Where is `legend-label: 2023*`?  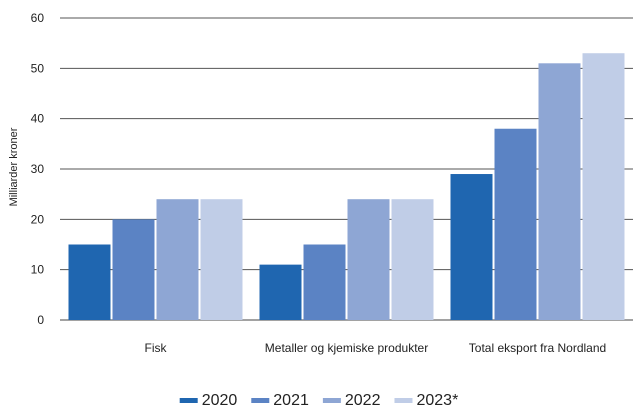 legend-label: 2023* is located at coordinates (437, 400).